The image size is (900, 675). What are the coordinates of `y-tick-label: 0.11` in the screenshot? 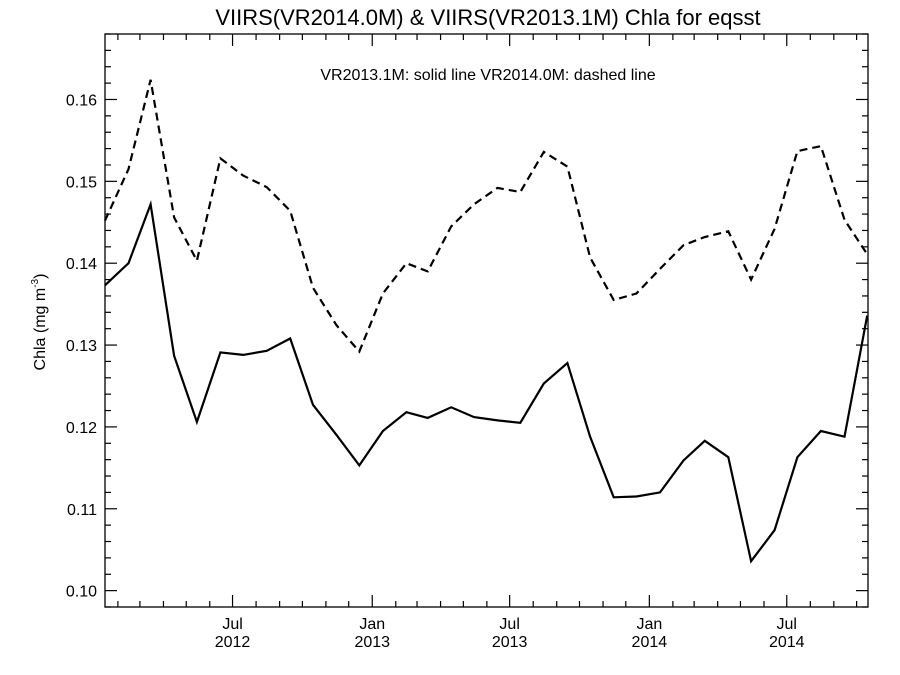 It's located at (82, 510).